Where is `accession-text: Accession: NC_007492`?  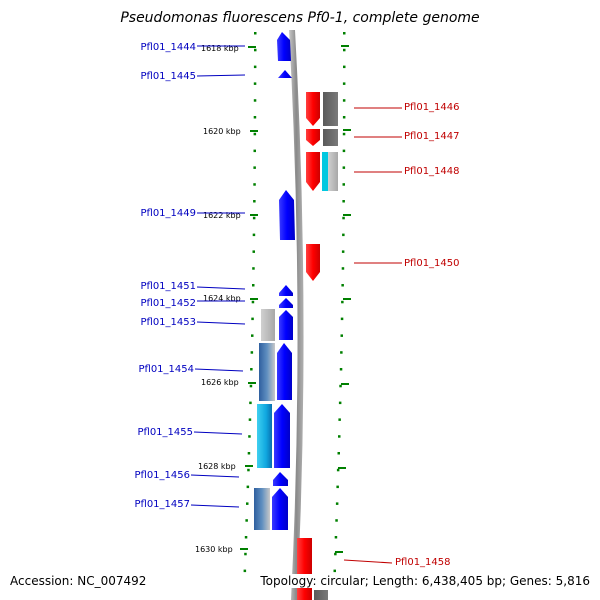 accession-text: Accession: NC_007492 is located at coordinates (78, 581).